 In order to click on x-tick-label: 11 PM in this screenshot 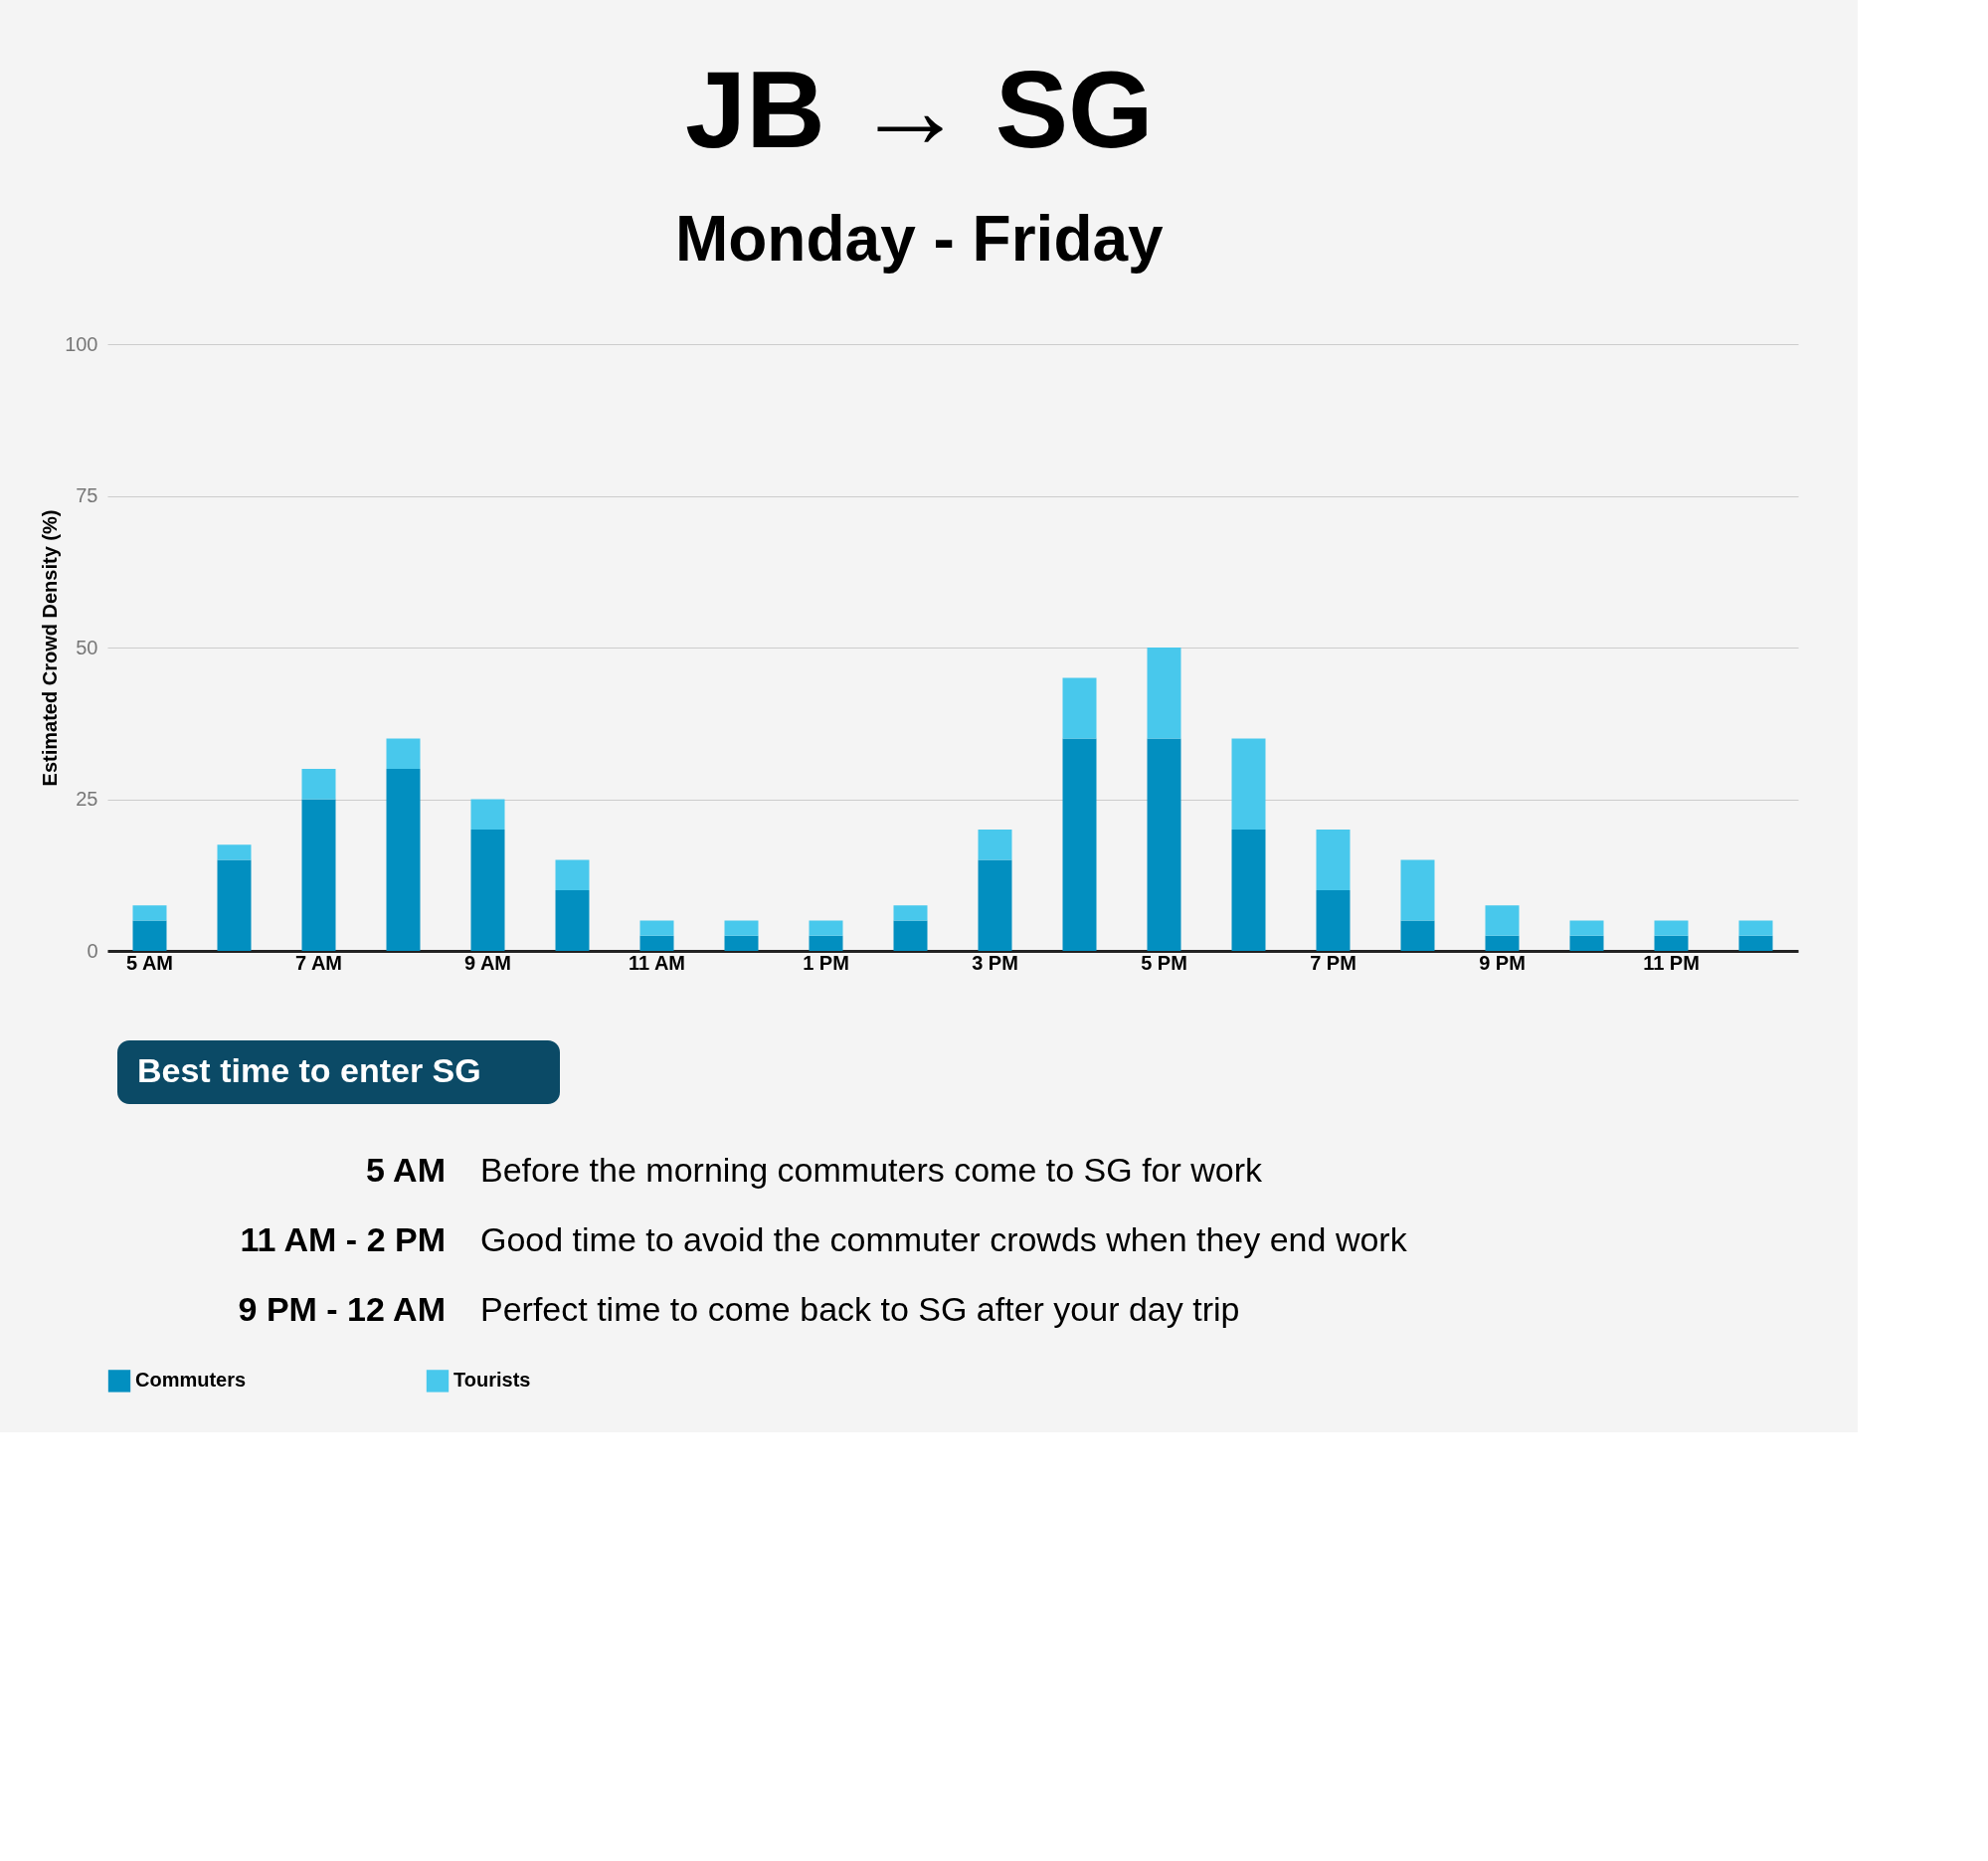, I will do `click(1671, 962)`.